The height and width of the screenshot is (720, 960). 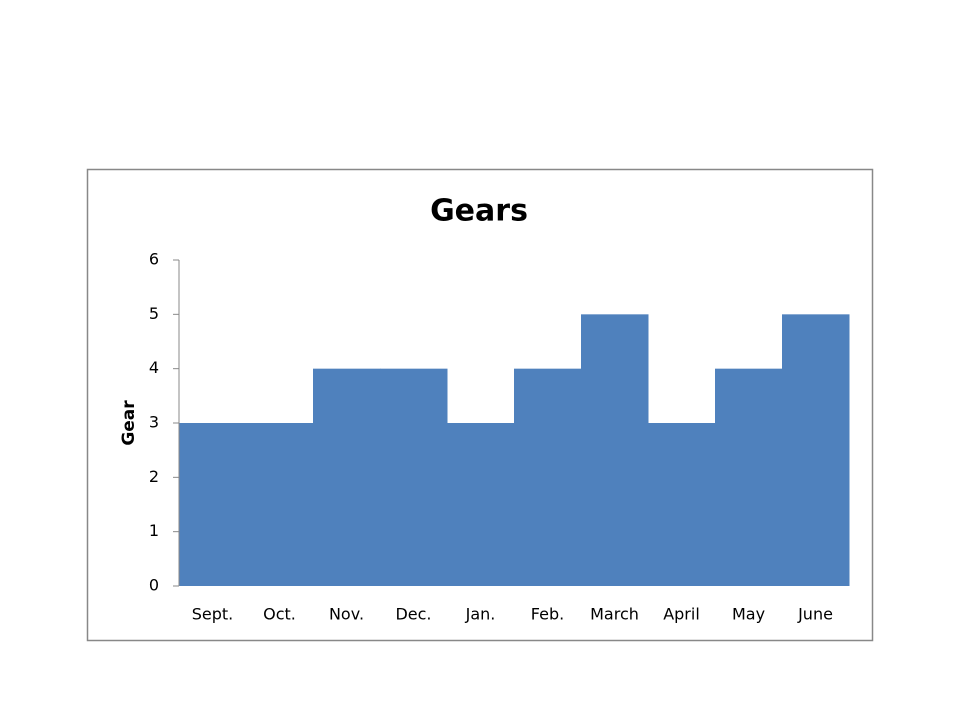 What do you see at coordinates (413, 614) in the screenshot?
I see `x-tick-label: Dec.` at bounding box center [413, 614].